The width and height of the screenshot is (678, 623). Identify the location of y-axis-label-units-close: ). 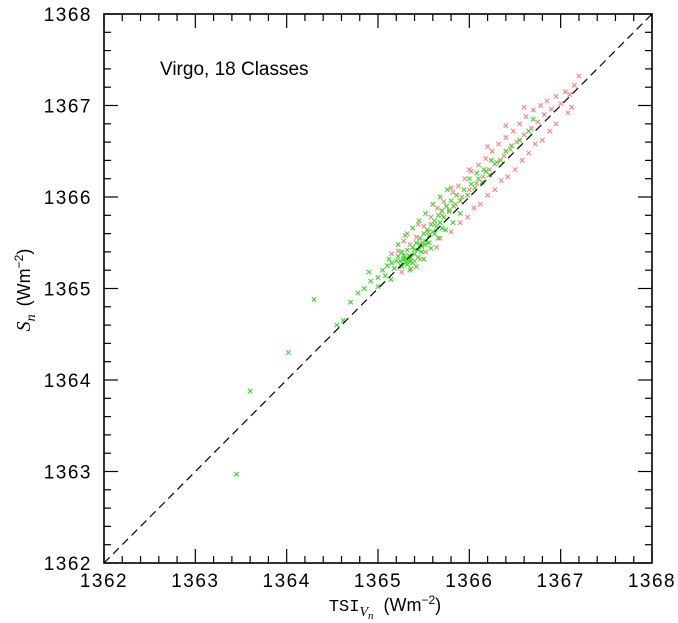
(24, 252).